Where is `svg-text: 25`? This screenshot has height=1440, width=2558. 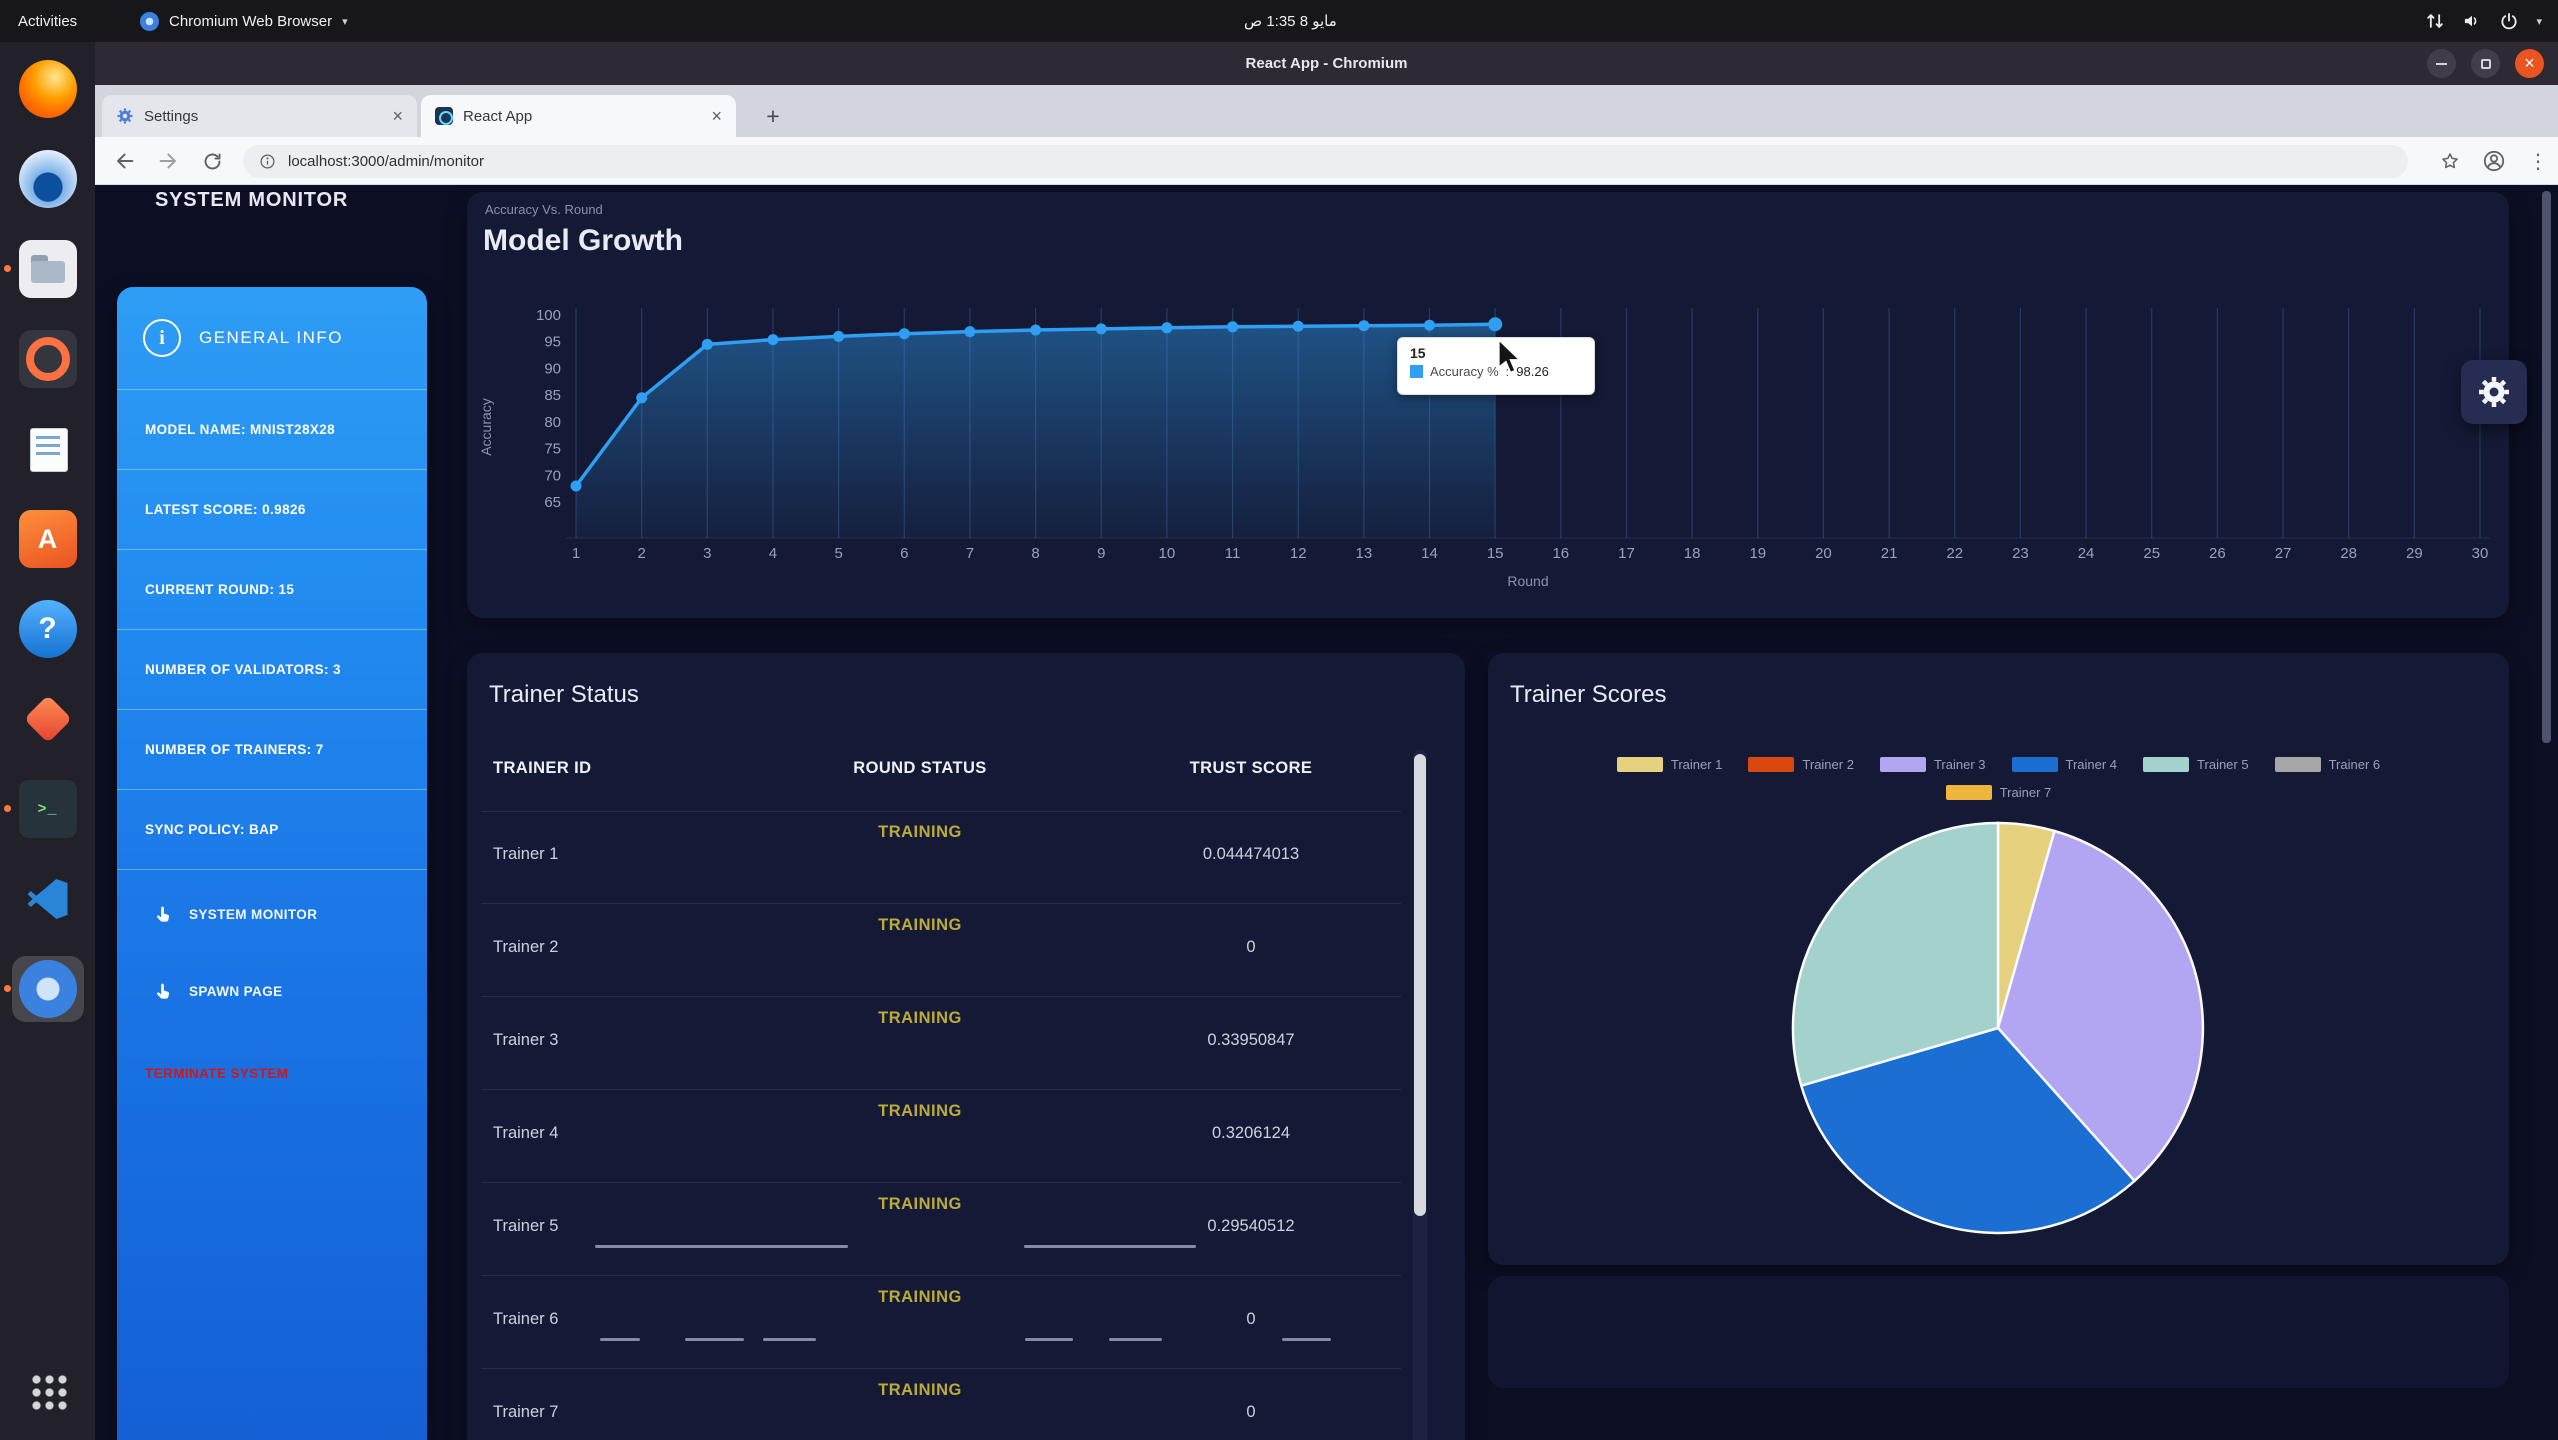 svg-text: 25 is located at coordinates (2151, 553).